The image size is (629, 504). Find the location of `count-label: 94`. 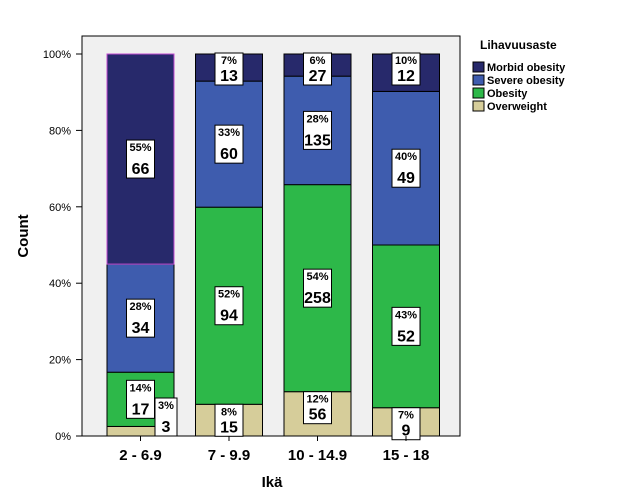

count-label: 94 is located at coordinates (229, 316).